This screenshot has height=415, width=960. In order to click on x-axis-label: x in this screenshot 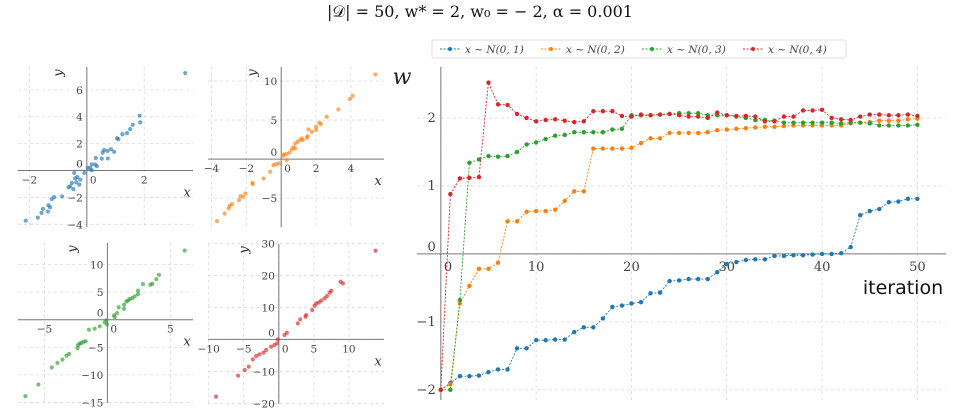, I will do `click(378, 361)`.